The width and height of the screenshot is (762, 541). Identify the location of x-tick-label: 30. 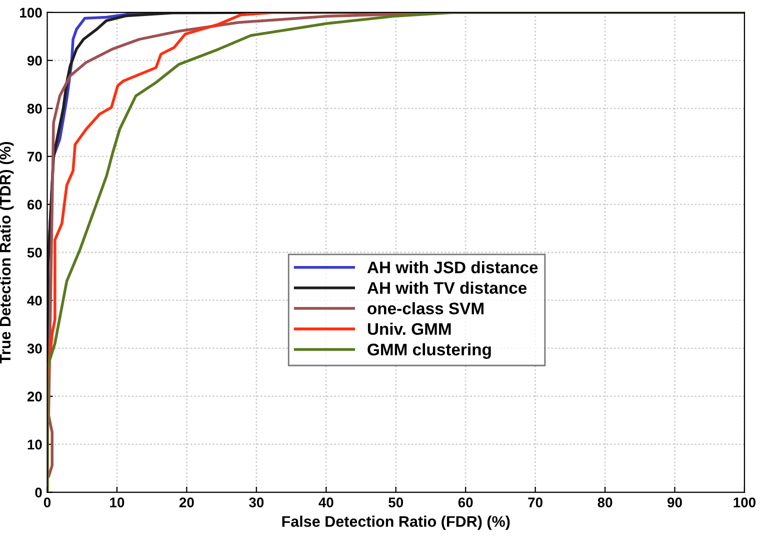
(256, 503).